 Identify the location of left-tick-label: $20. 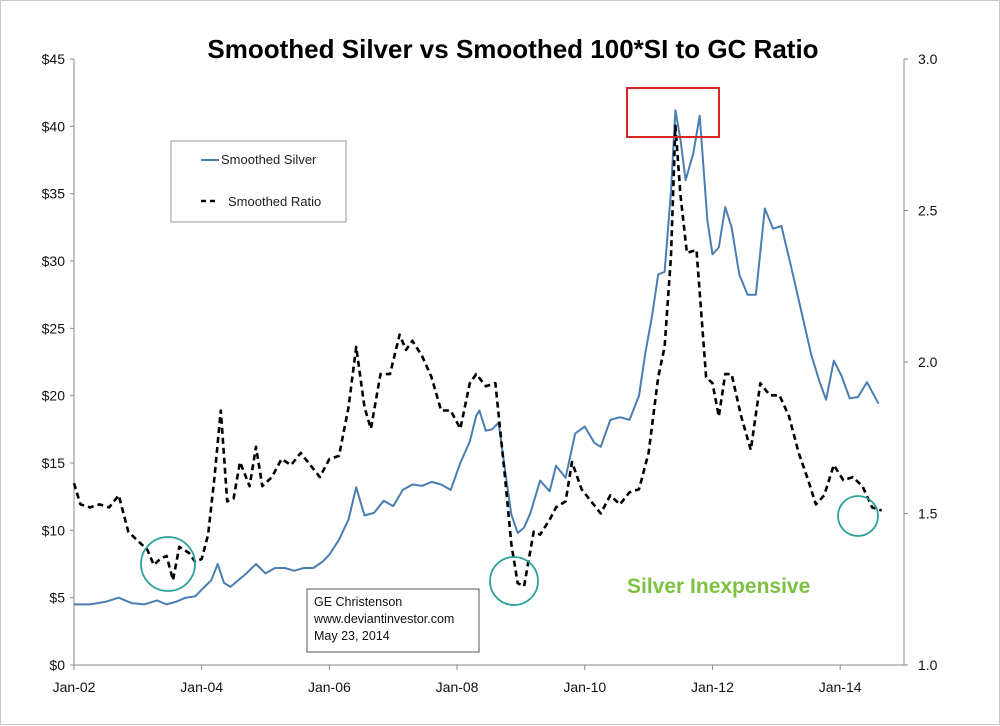
(54, 396).